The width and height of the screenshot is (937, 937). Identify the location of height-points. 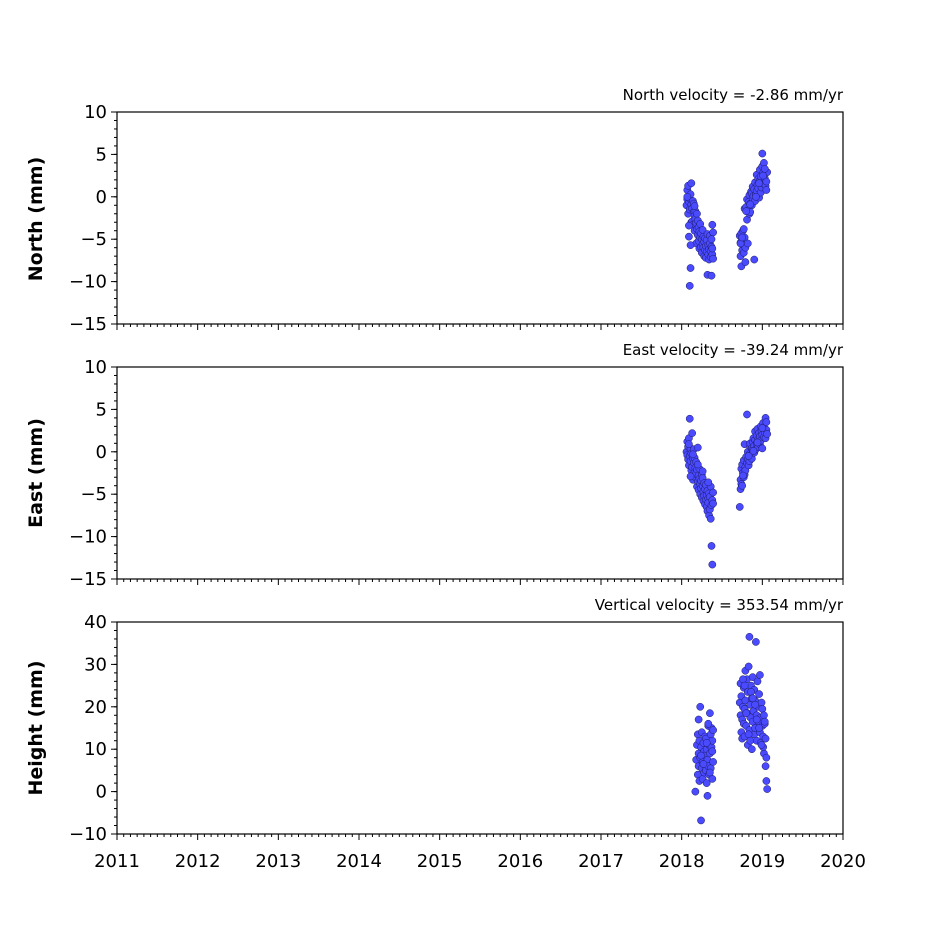
(731, 728).